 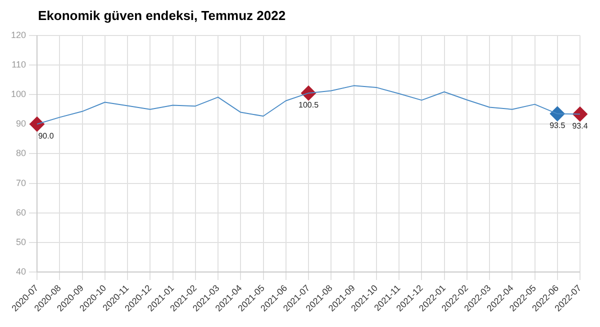 What do you see at coordinates (21, 183) in the screenshot?
I see `y-tick-label: 70` at bounding box center [21, 183].